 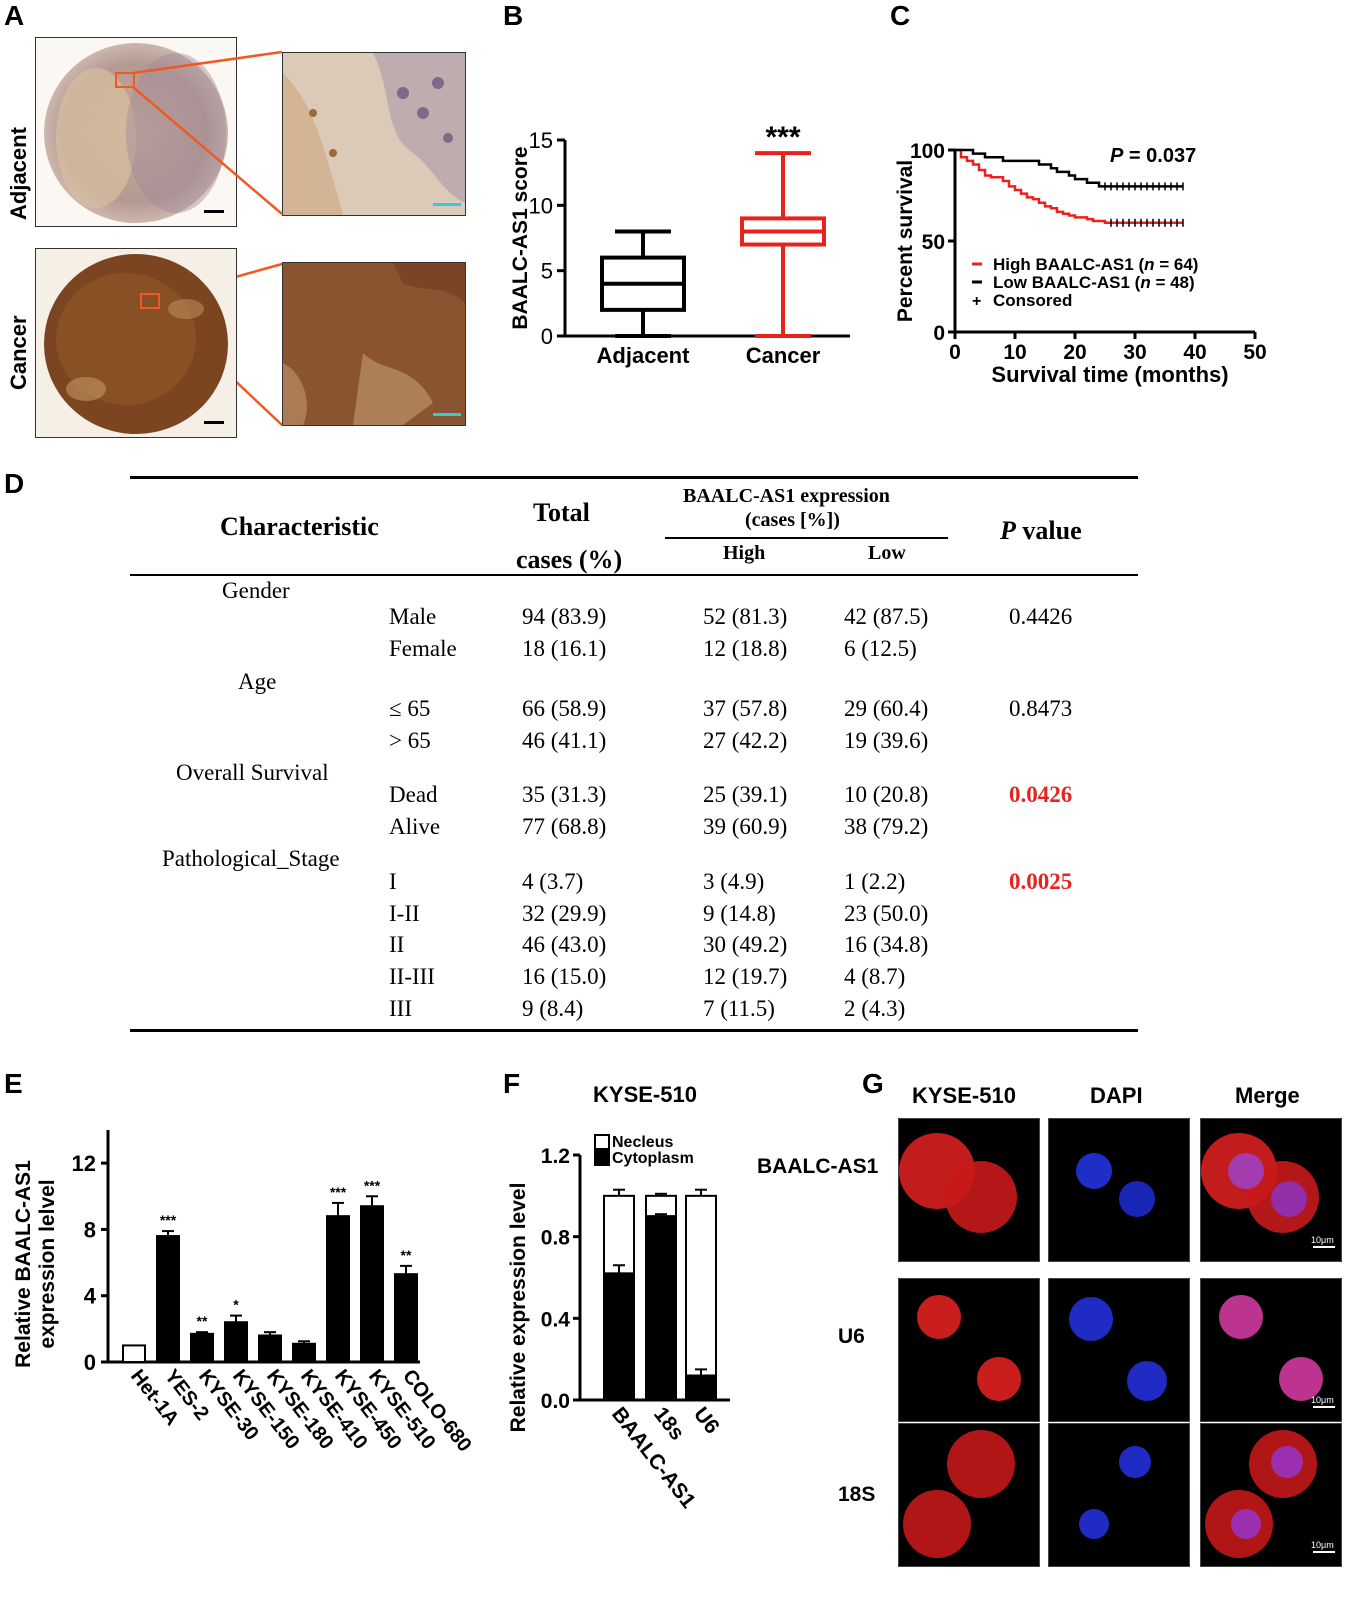 What do you see at coordinates (423, 648) in the screenshot?
I see `table-cell-sub: Female` at bounding box center [423, 648].